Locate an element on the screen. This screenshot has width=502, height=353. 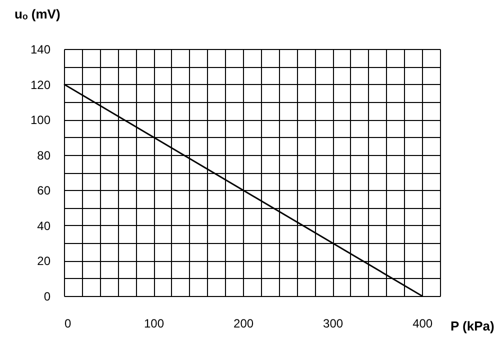
x-tick-label: 100 is located at coordinates (154, 323).